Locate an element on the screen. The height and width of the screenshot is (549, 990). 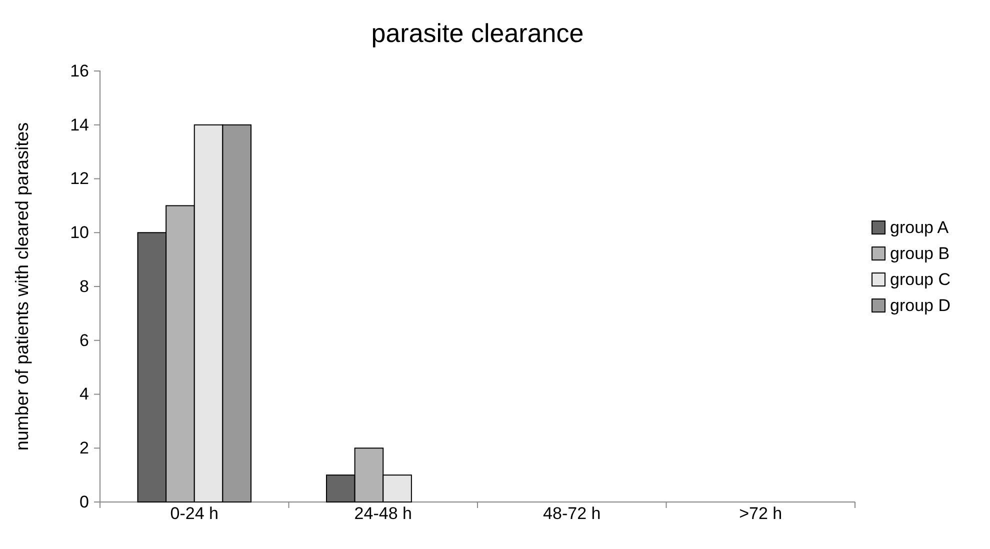
y-tick-label: 4 is located at coordinates (84, 394).